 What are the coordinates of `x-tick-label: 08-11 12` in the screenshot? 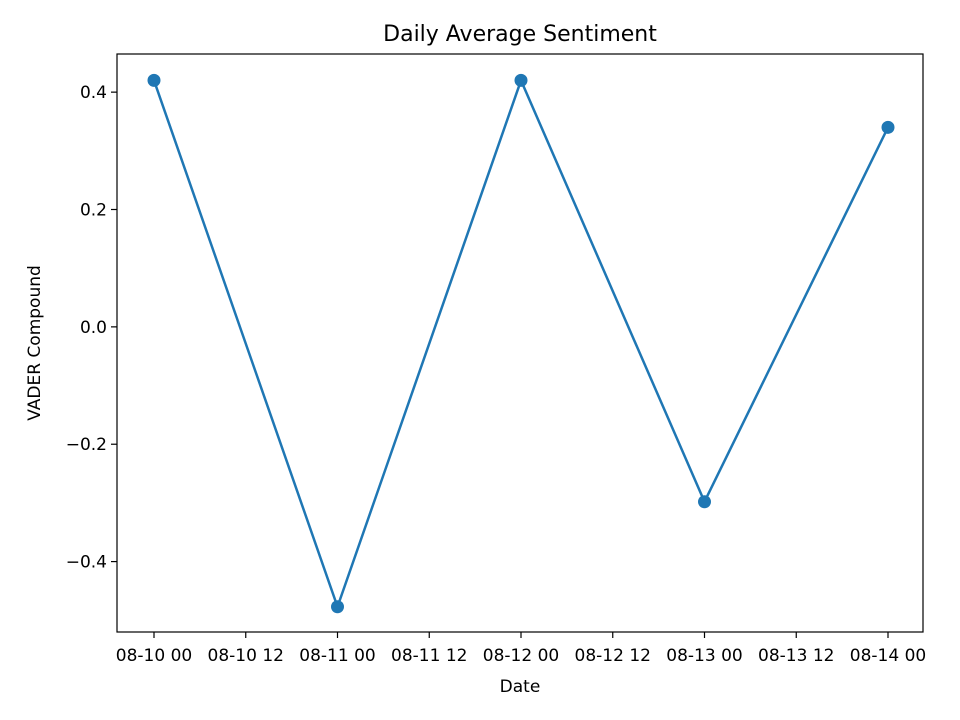 It's located at (429, 656).